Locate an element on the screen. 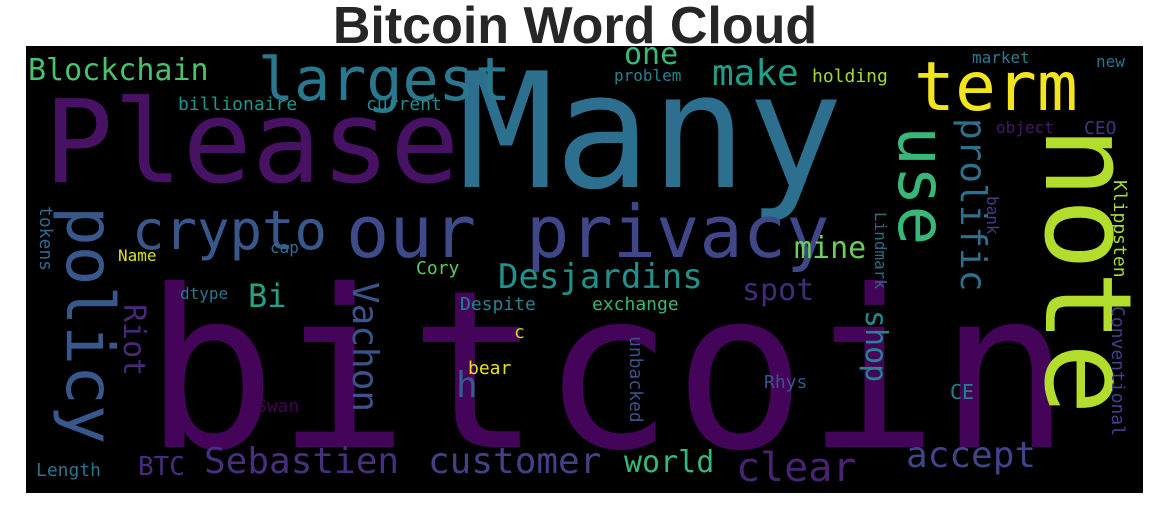 Image resolution: width=1150 pixels, height=514 pixels. word-ceo: CEO is located at coordinates (1100, 128).